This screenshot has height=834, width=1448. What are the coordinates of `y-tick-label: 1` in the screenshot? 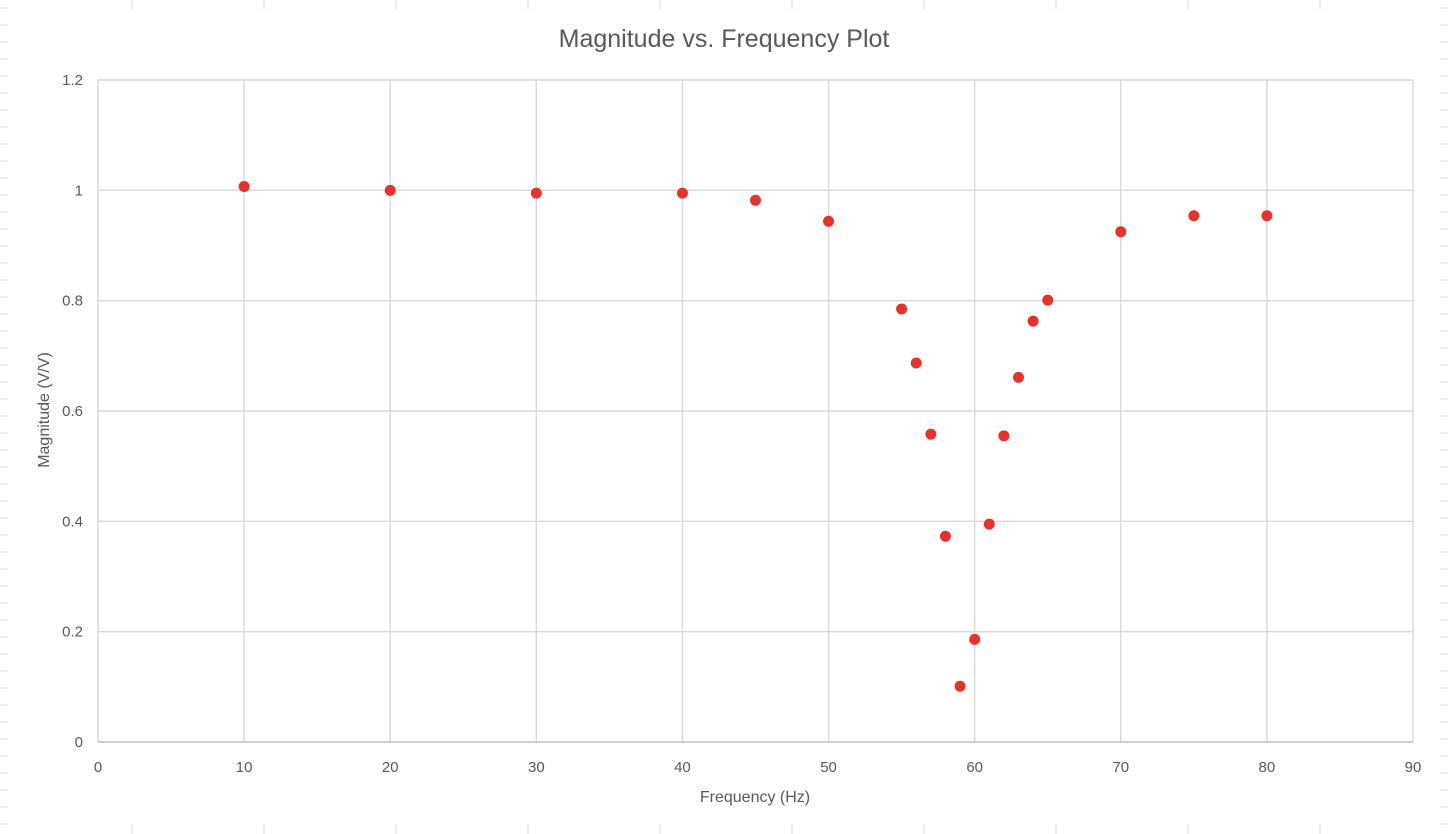 It's located at (79, 190).